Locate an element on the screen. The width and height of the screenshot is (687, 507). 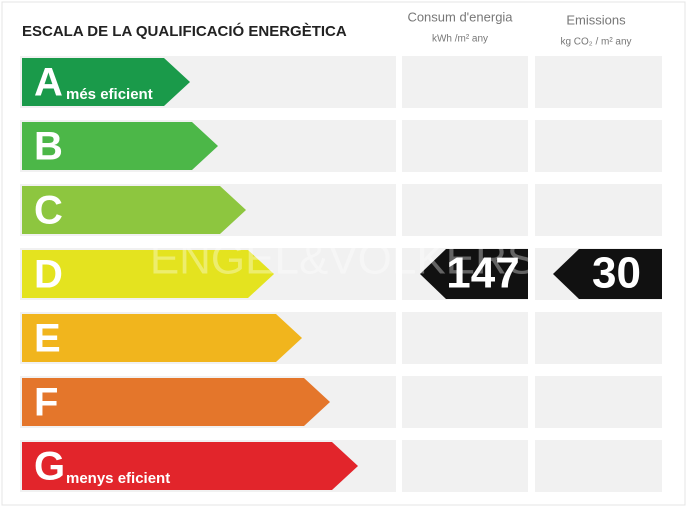
class-letter: F is located at coordinates (46, 403).